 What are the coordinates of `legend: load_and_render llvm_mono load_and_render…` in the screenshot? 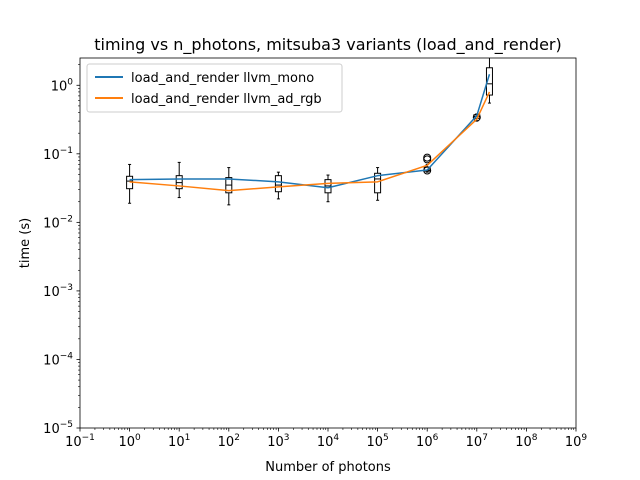 It's located at (214, 88).